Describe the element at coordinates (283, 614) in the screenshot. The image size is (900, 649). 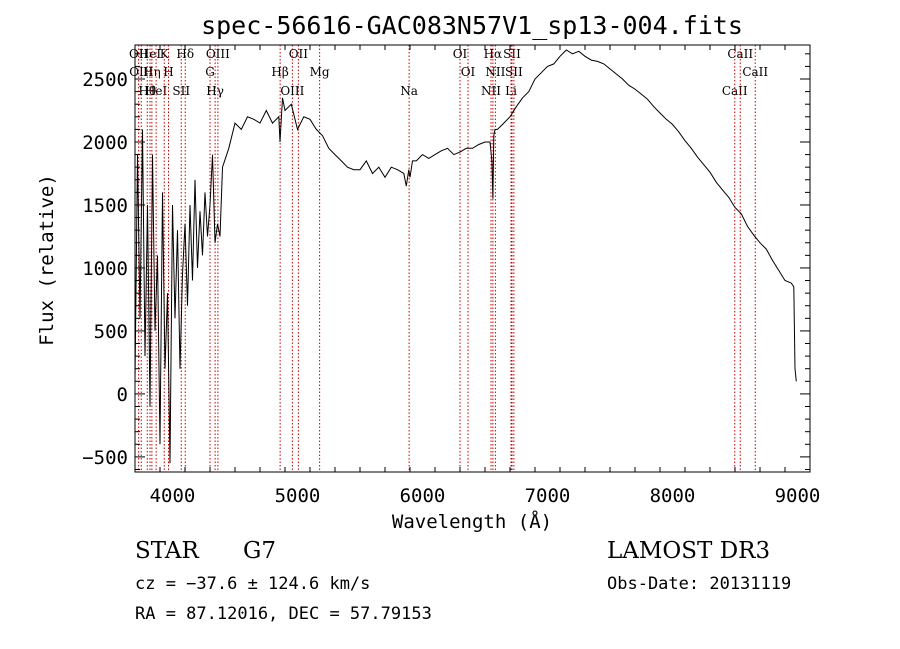
I see `coordinates: RA = 87.12016, DEC = 57.79153` at that location.